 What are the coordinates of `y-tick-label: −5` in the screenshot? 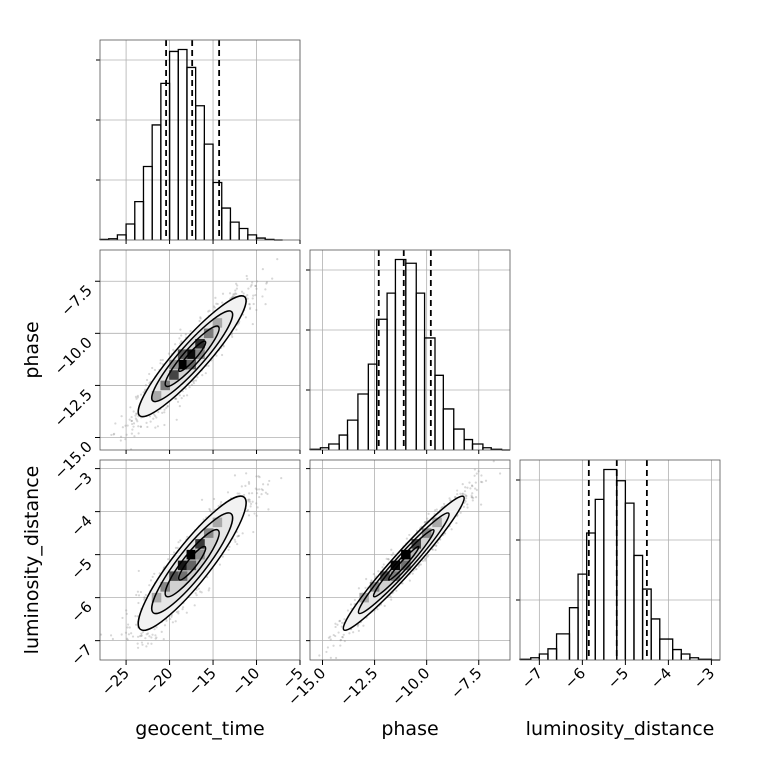 It's located at (81, 569).